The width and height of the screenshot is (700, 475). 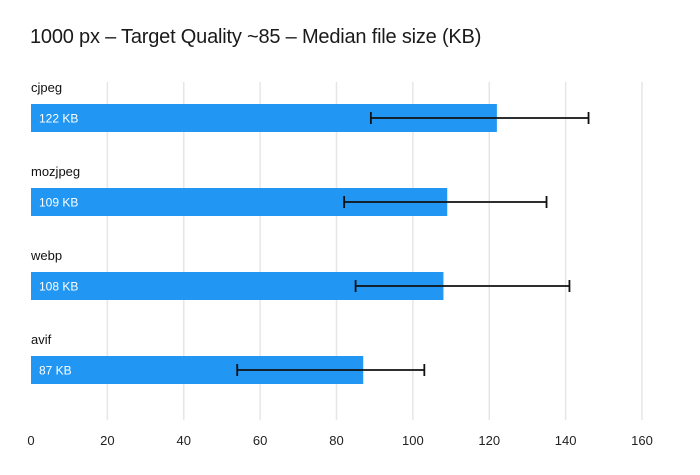 What do you see at coordinates (46, 87) in the screenshot?
I see `category-label: cjpeg` at bounding box center [46, 87].